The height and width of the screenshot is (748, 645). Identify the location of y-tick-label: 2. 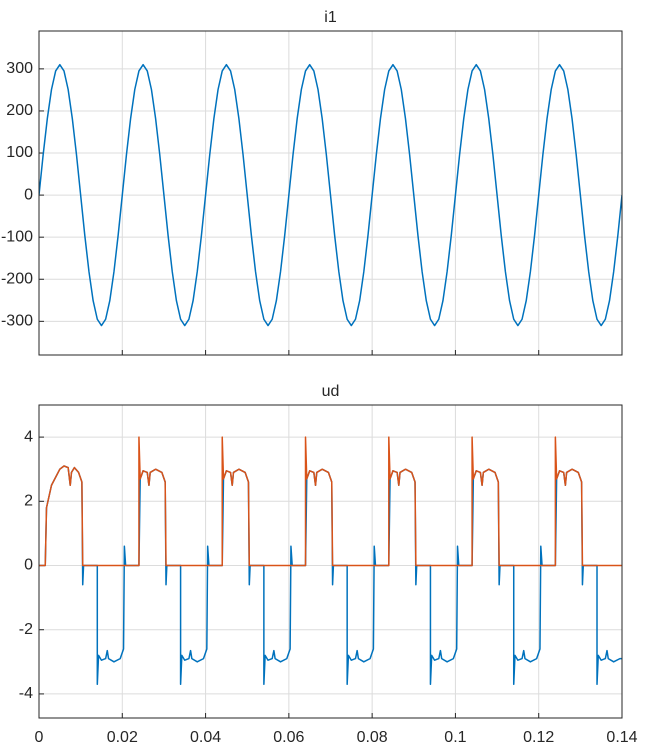
(28, 501).